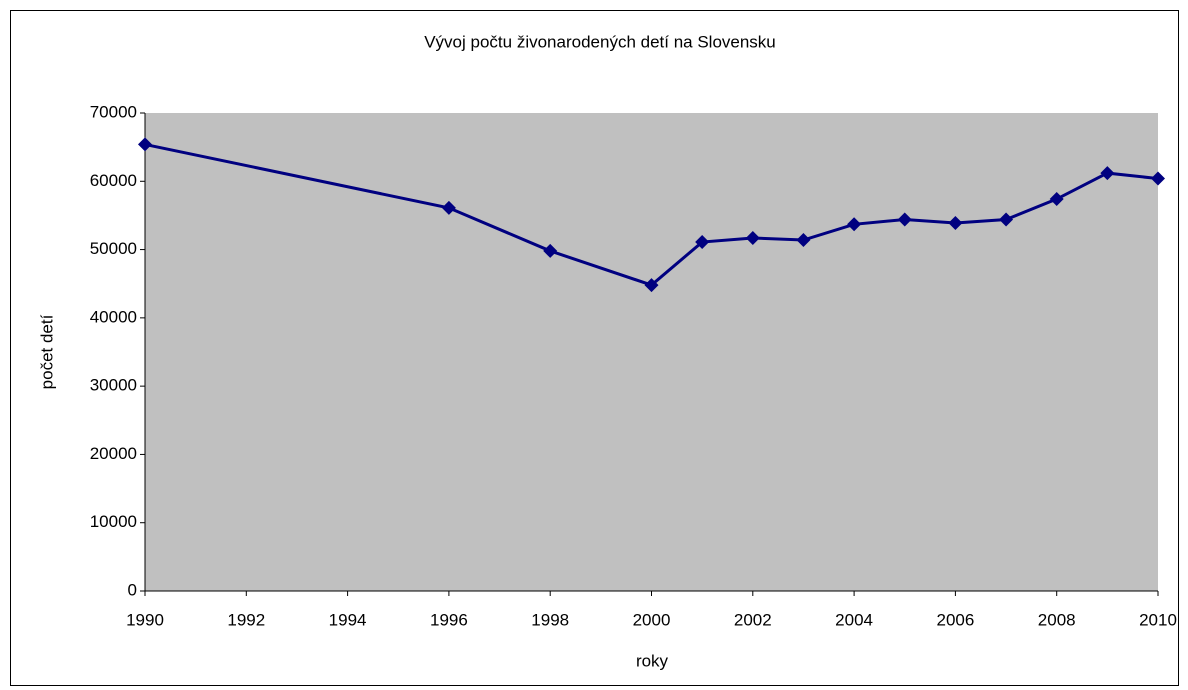  Describe the element at coordinates (46, 351) in the screenshot. I see `y-axis-label: počet detí` at that location.